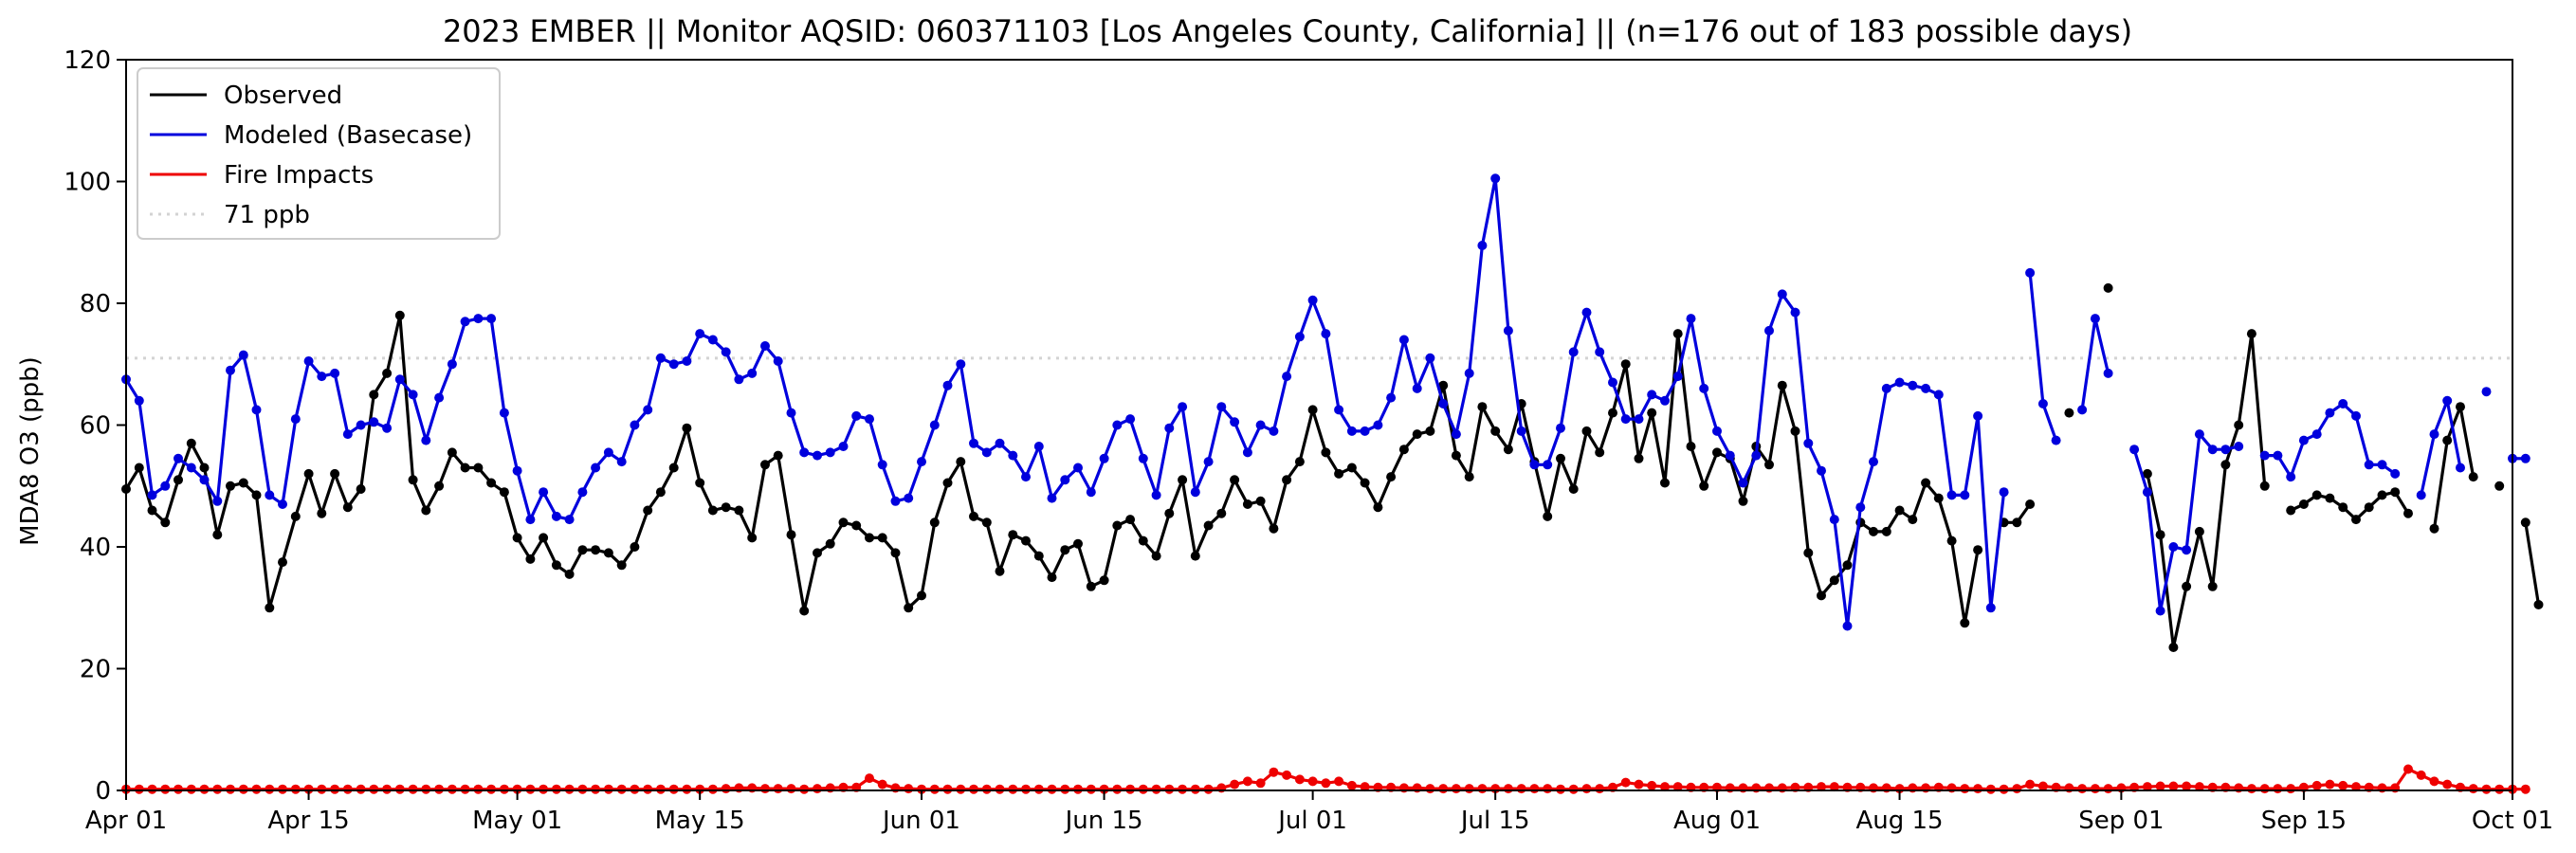  What do you see at coordinates (2512, 821) in the screenshot?
I see `x-tick-label: Oct 01` at bounding box center [2512, 821].